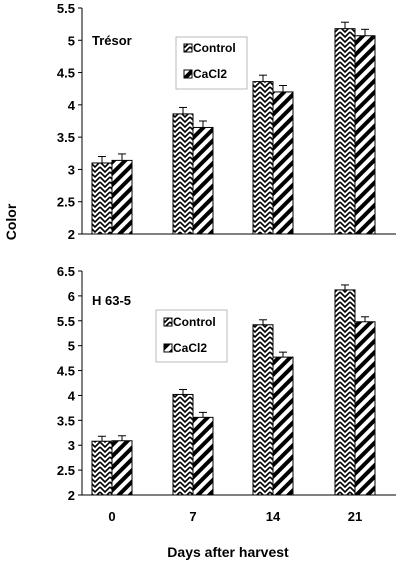 The image size is (400, 569). What do you see at coordinates (69, 121) in the screenshot?
I see `y-ticks: 2 2.5 3 3.5 4 4.5 5 5.5` at bounding box center [69, 121].